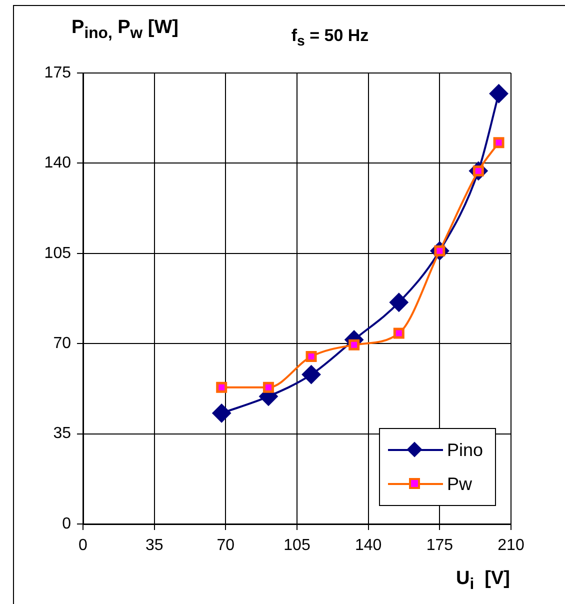 The image size is (565, 604). I want to click on y-tick-label: 175, so click(58, 73).